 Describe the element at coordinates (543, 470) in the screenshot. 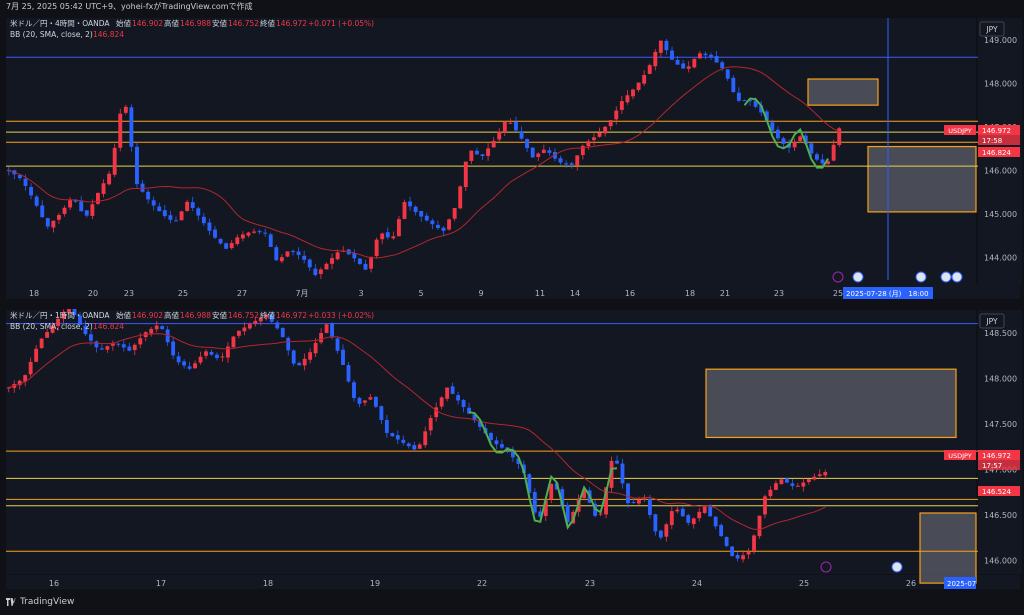

I see `wave-annotation` at that location.